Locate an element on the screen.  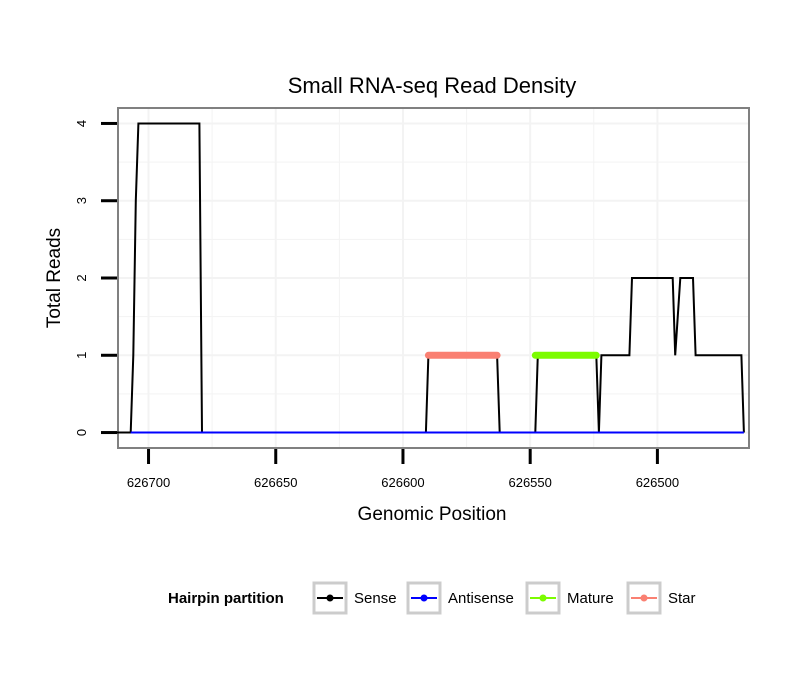
legend-label-sense: Sense is located at coordinates (375, 598).